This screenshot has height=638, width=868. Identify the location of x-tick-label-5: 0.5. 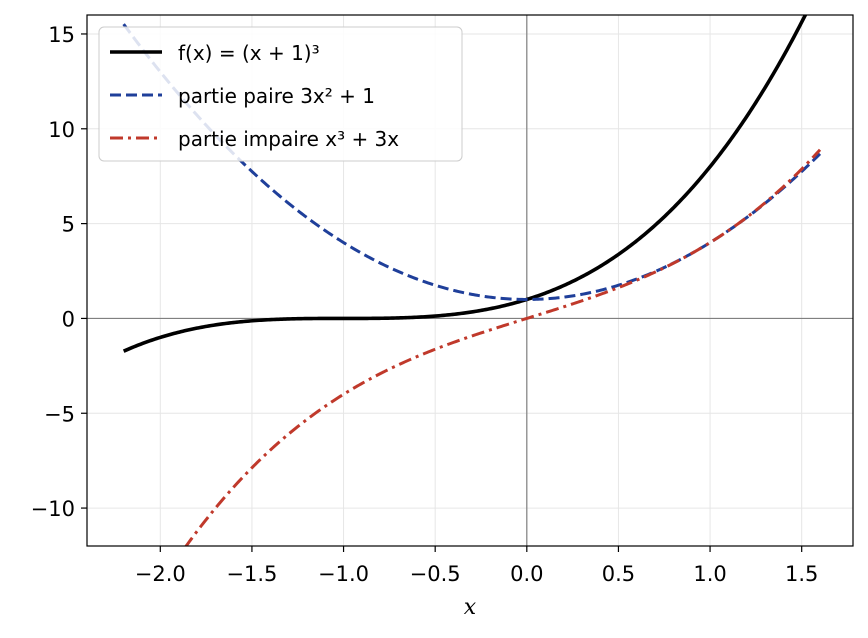
(618, 574).